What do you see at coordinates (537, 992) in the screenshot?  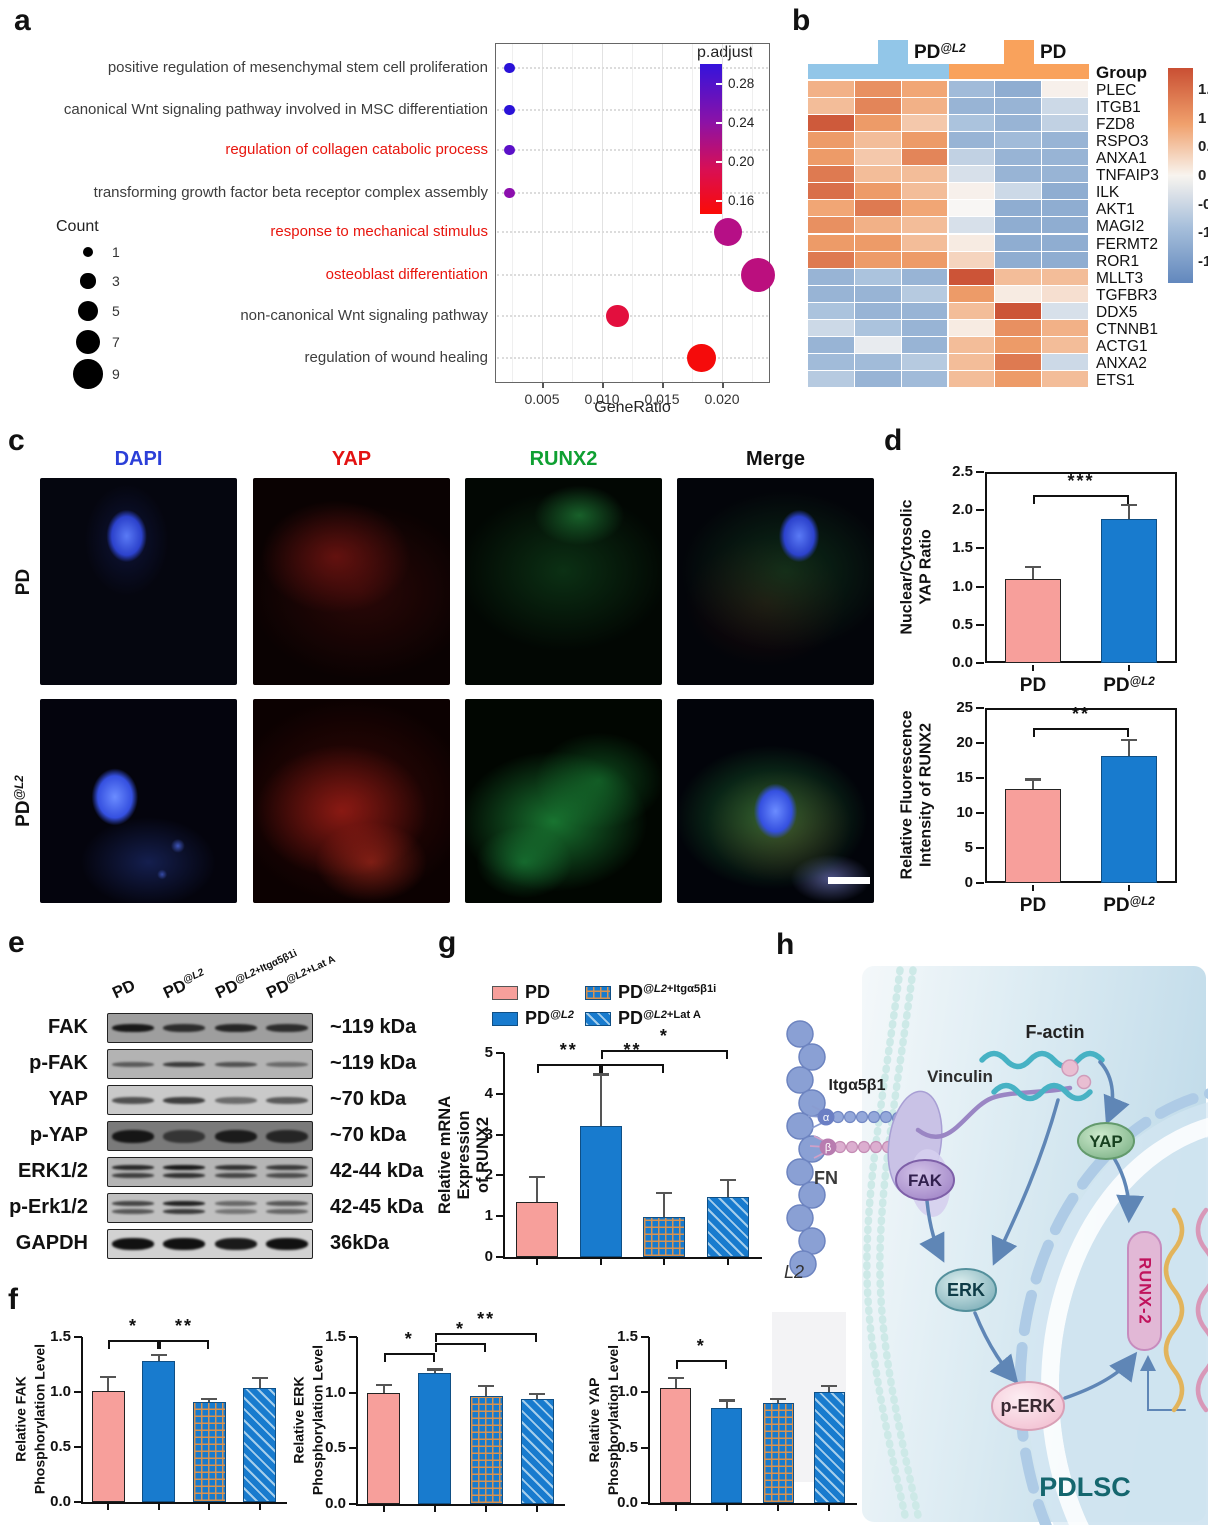 I see `g-legend-label: PD` at bounding box center [537, 992].